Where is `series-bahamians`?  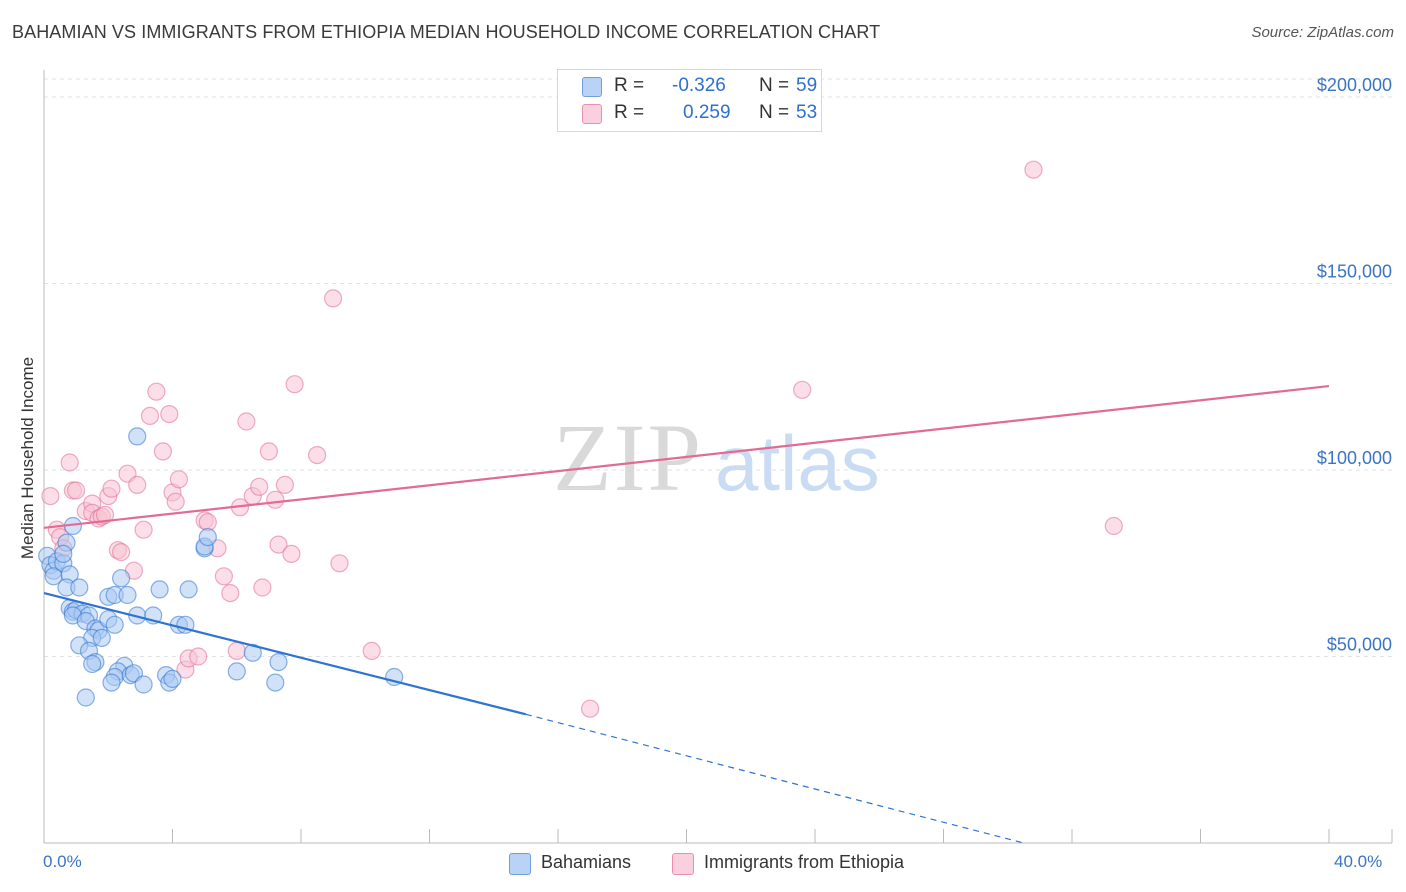
series-bahamians is located at coordinates (221, 567).